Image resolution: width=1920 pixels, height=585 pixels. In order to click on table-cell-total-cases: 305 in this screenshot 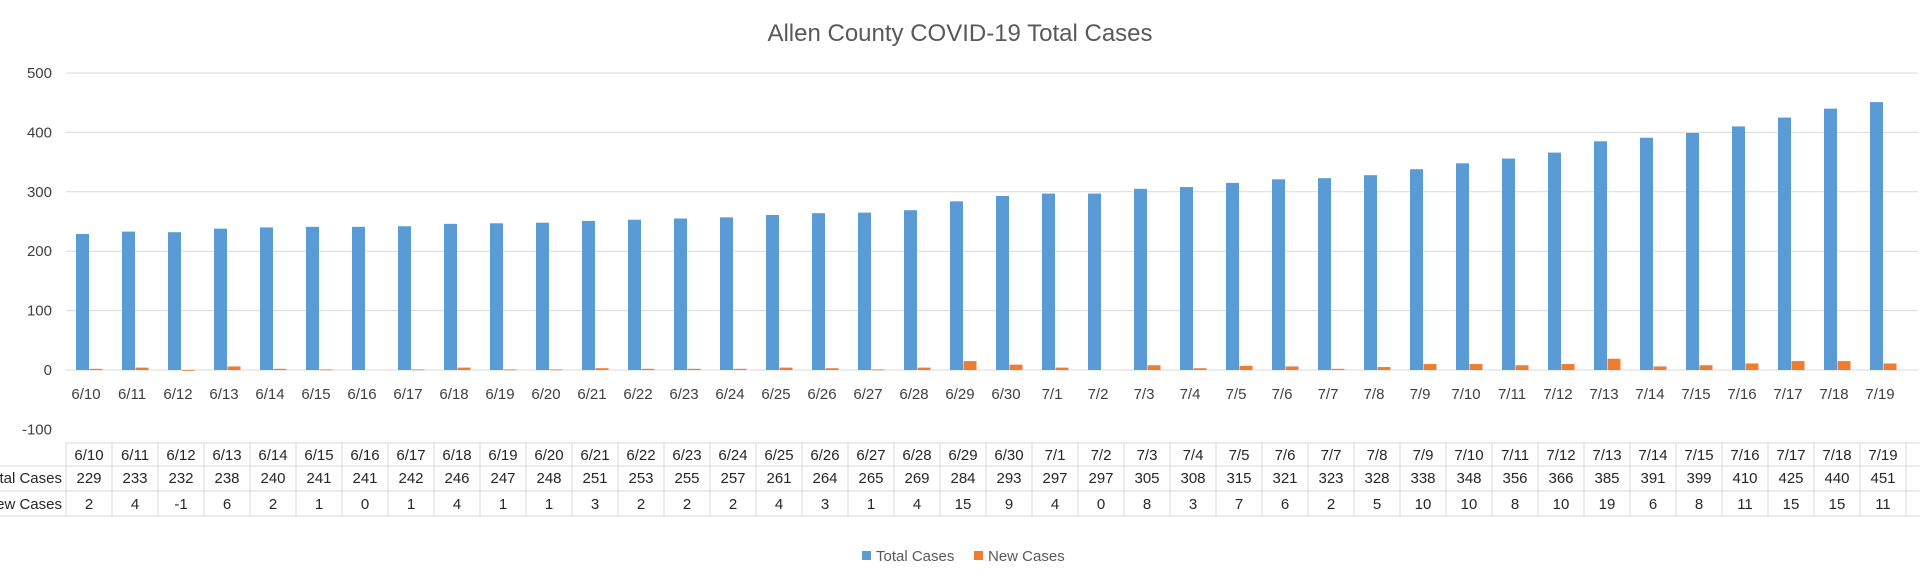, I will do `click(1146, 478)`.